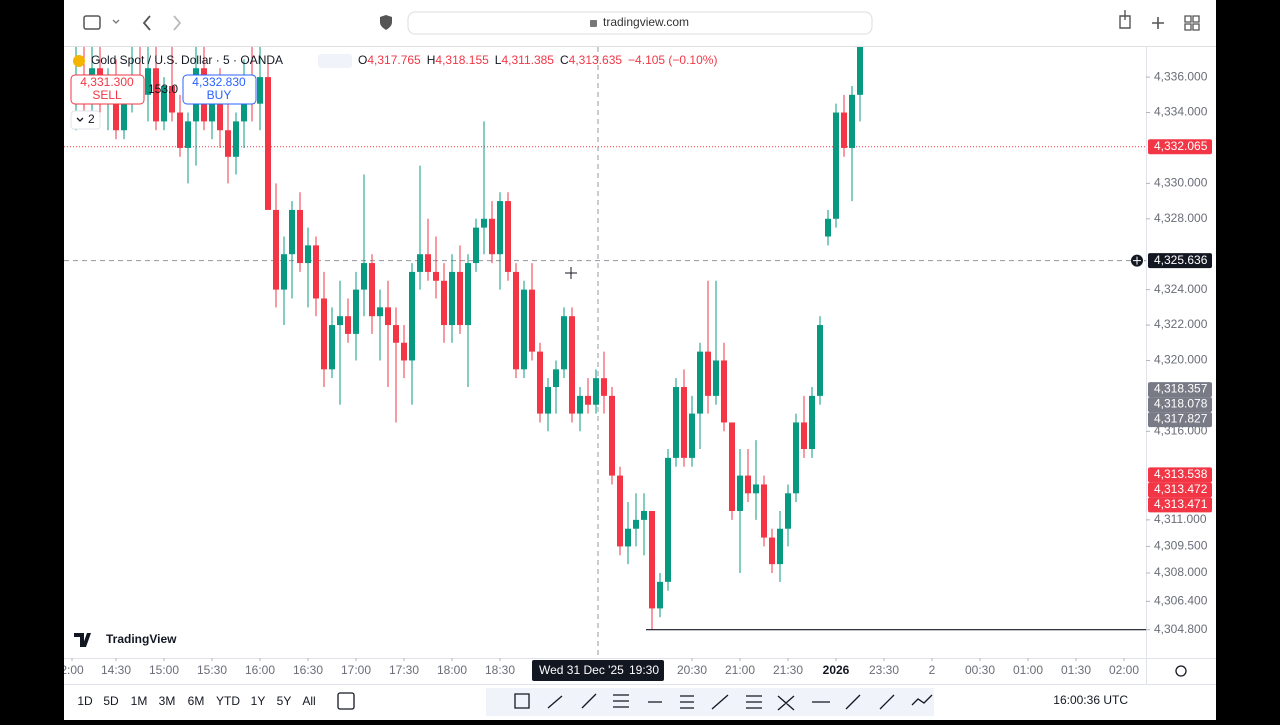 Image resolution: width=1280 pixels, height=725 pixels. What do you see at coordinates (1181, 76) in the screenshot?
I see `y-tick-label: 4,336.000` at bounding box center [1181, 76].